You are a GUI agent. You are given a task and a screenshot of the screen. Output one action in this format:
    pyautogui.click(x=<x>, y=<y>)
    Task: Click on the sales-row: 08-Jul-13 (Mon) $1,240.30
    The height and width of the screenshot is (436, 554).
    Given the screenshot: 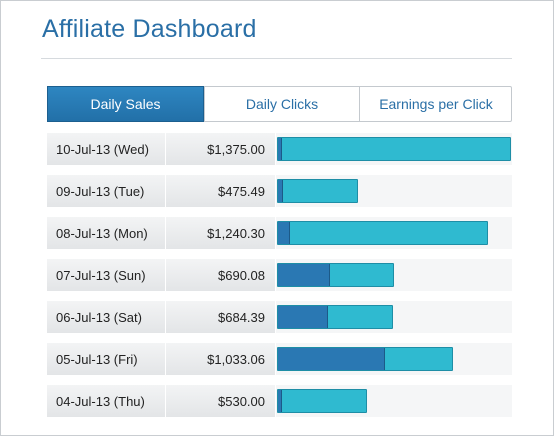 What is the action you would take?
    pyautogui.click(x=279, y=233)
    